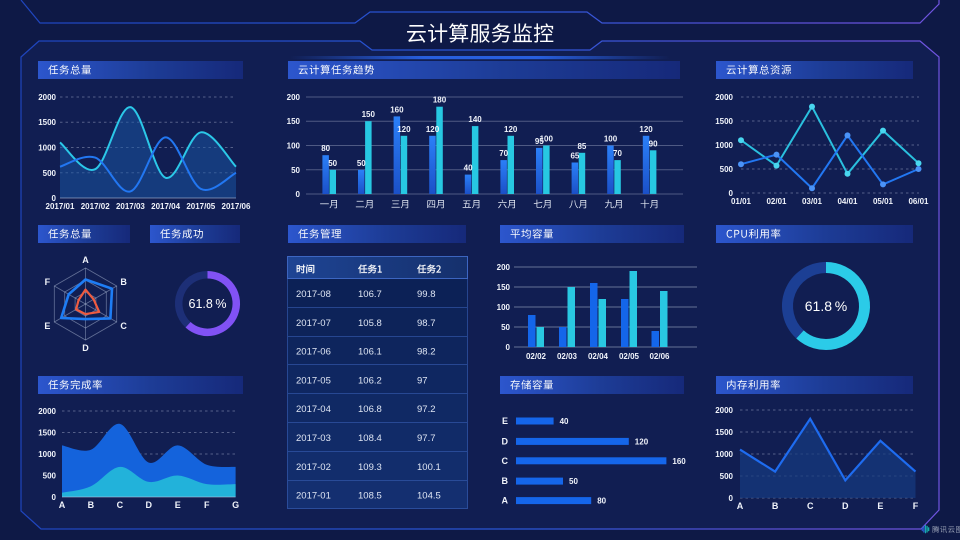 This screenshot has width=960, height=540. Describe the element at coordinates (653, 143) in the screenshot. I see `svg-text: 90` at that location.